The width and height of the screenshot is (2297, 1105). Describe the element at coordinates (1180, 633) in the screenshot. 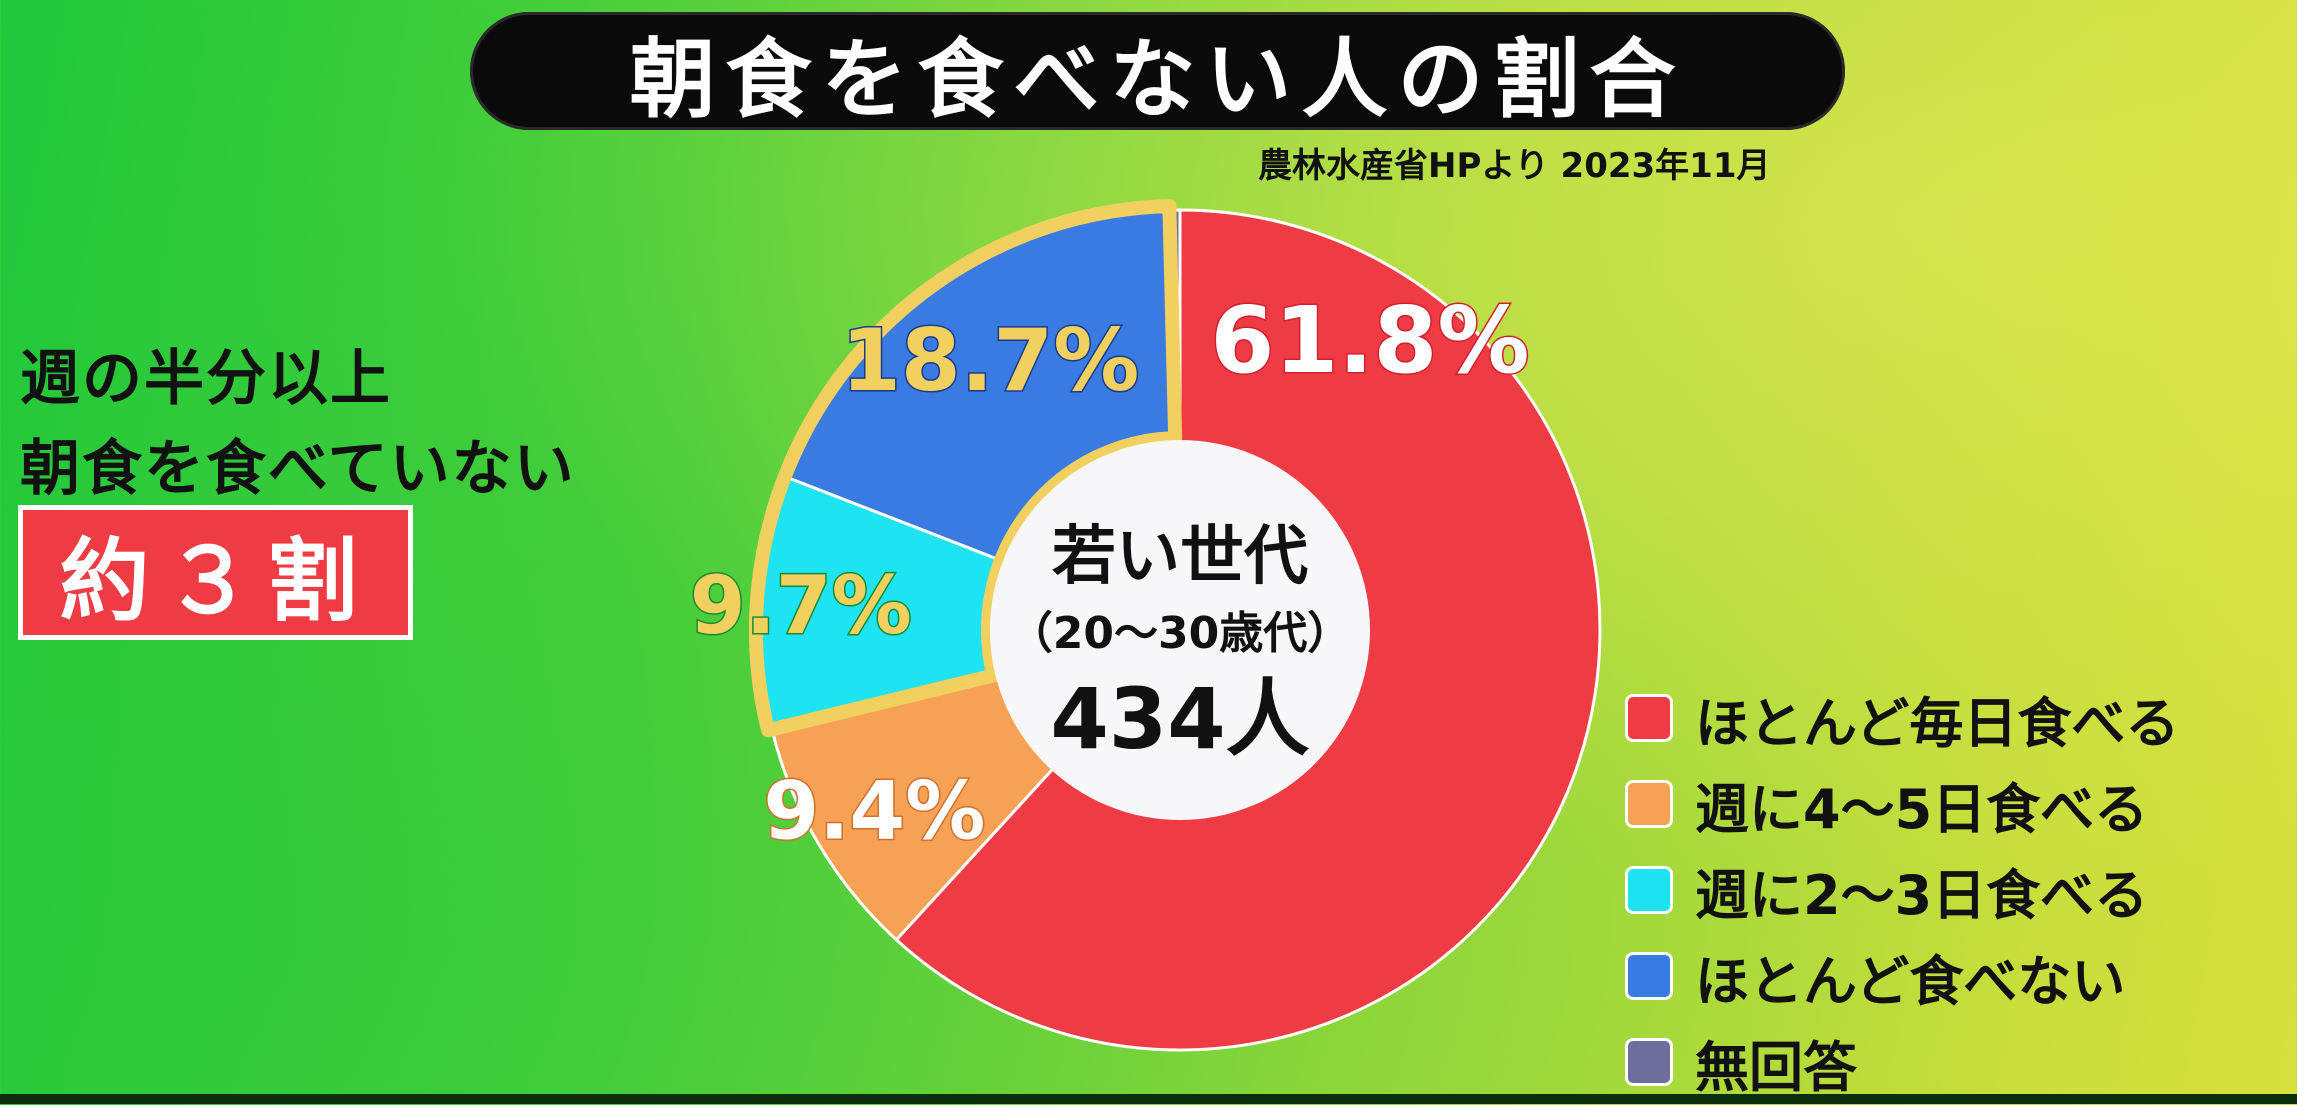

I see `center-label-2: （20～30歳代）` at that location.